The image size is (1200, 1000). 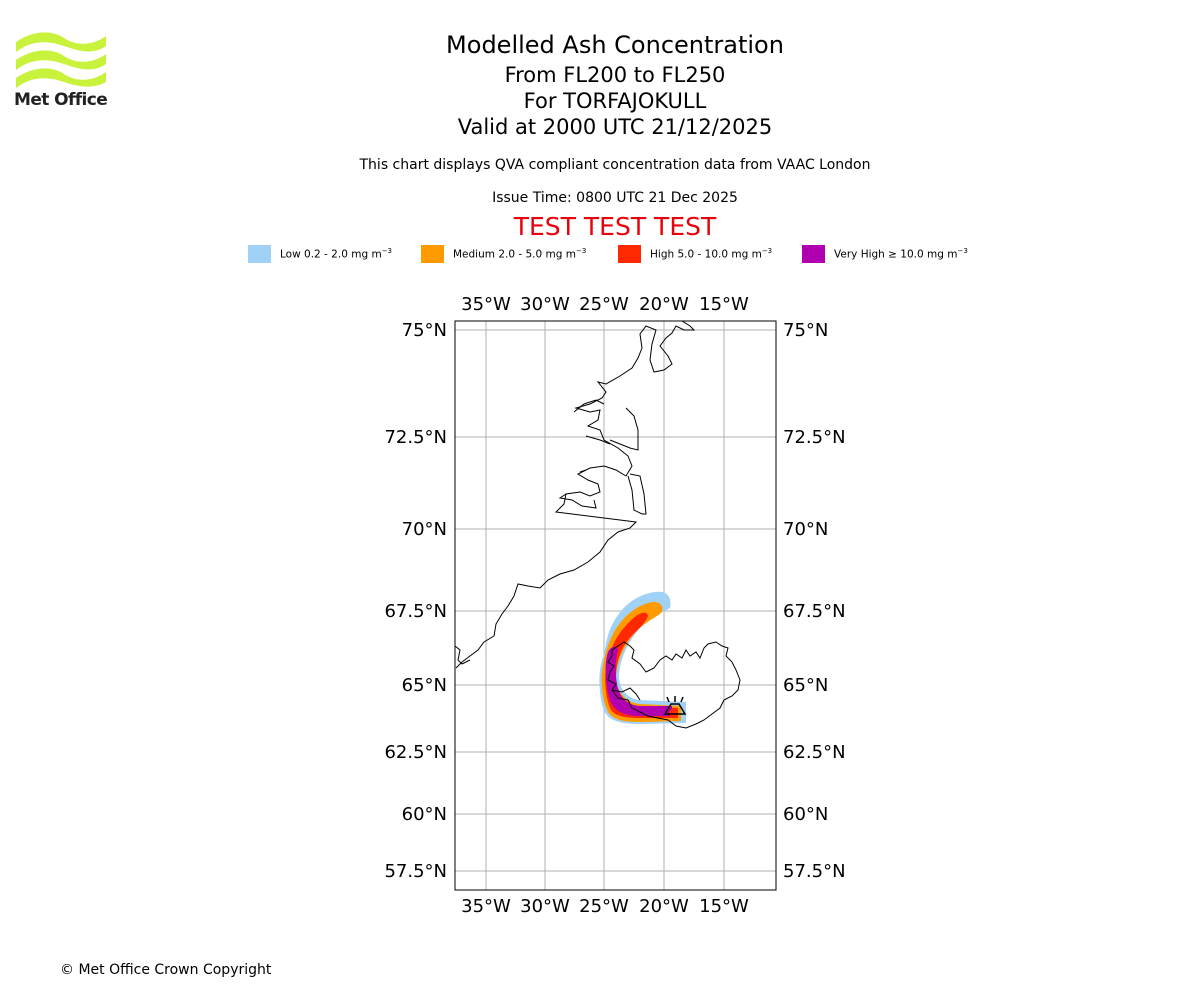 I want to click on legend-item-very-high: Very High ≥ 10.0 mg m−3, so click(x=885, y=254).